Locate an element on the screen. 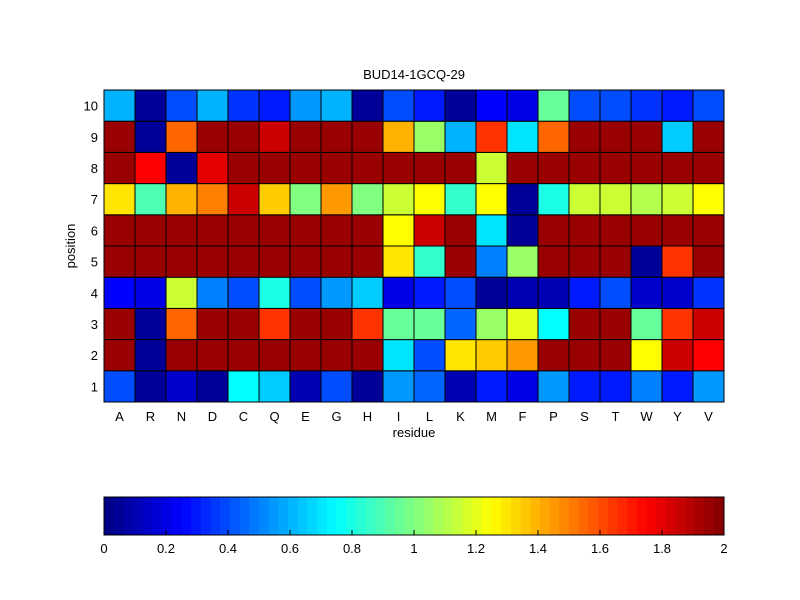  x-tick-label: C is located at coordinates (243, 416).